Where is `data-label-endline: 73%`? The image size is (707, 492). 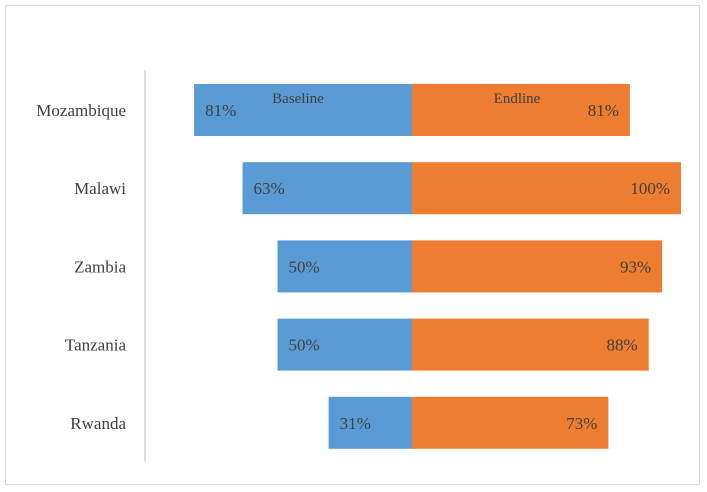
data-label-endline: 73% is located at coordinates (581, 423).